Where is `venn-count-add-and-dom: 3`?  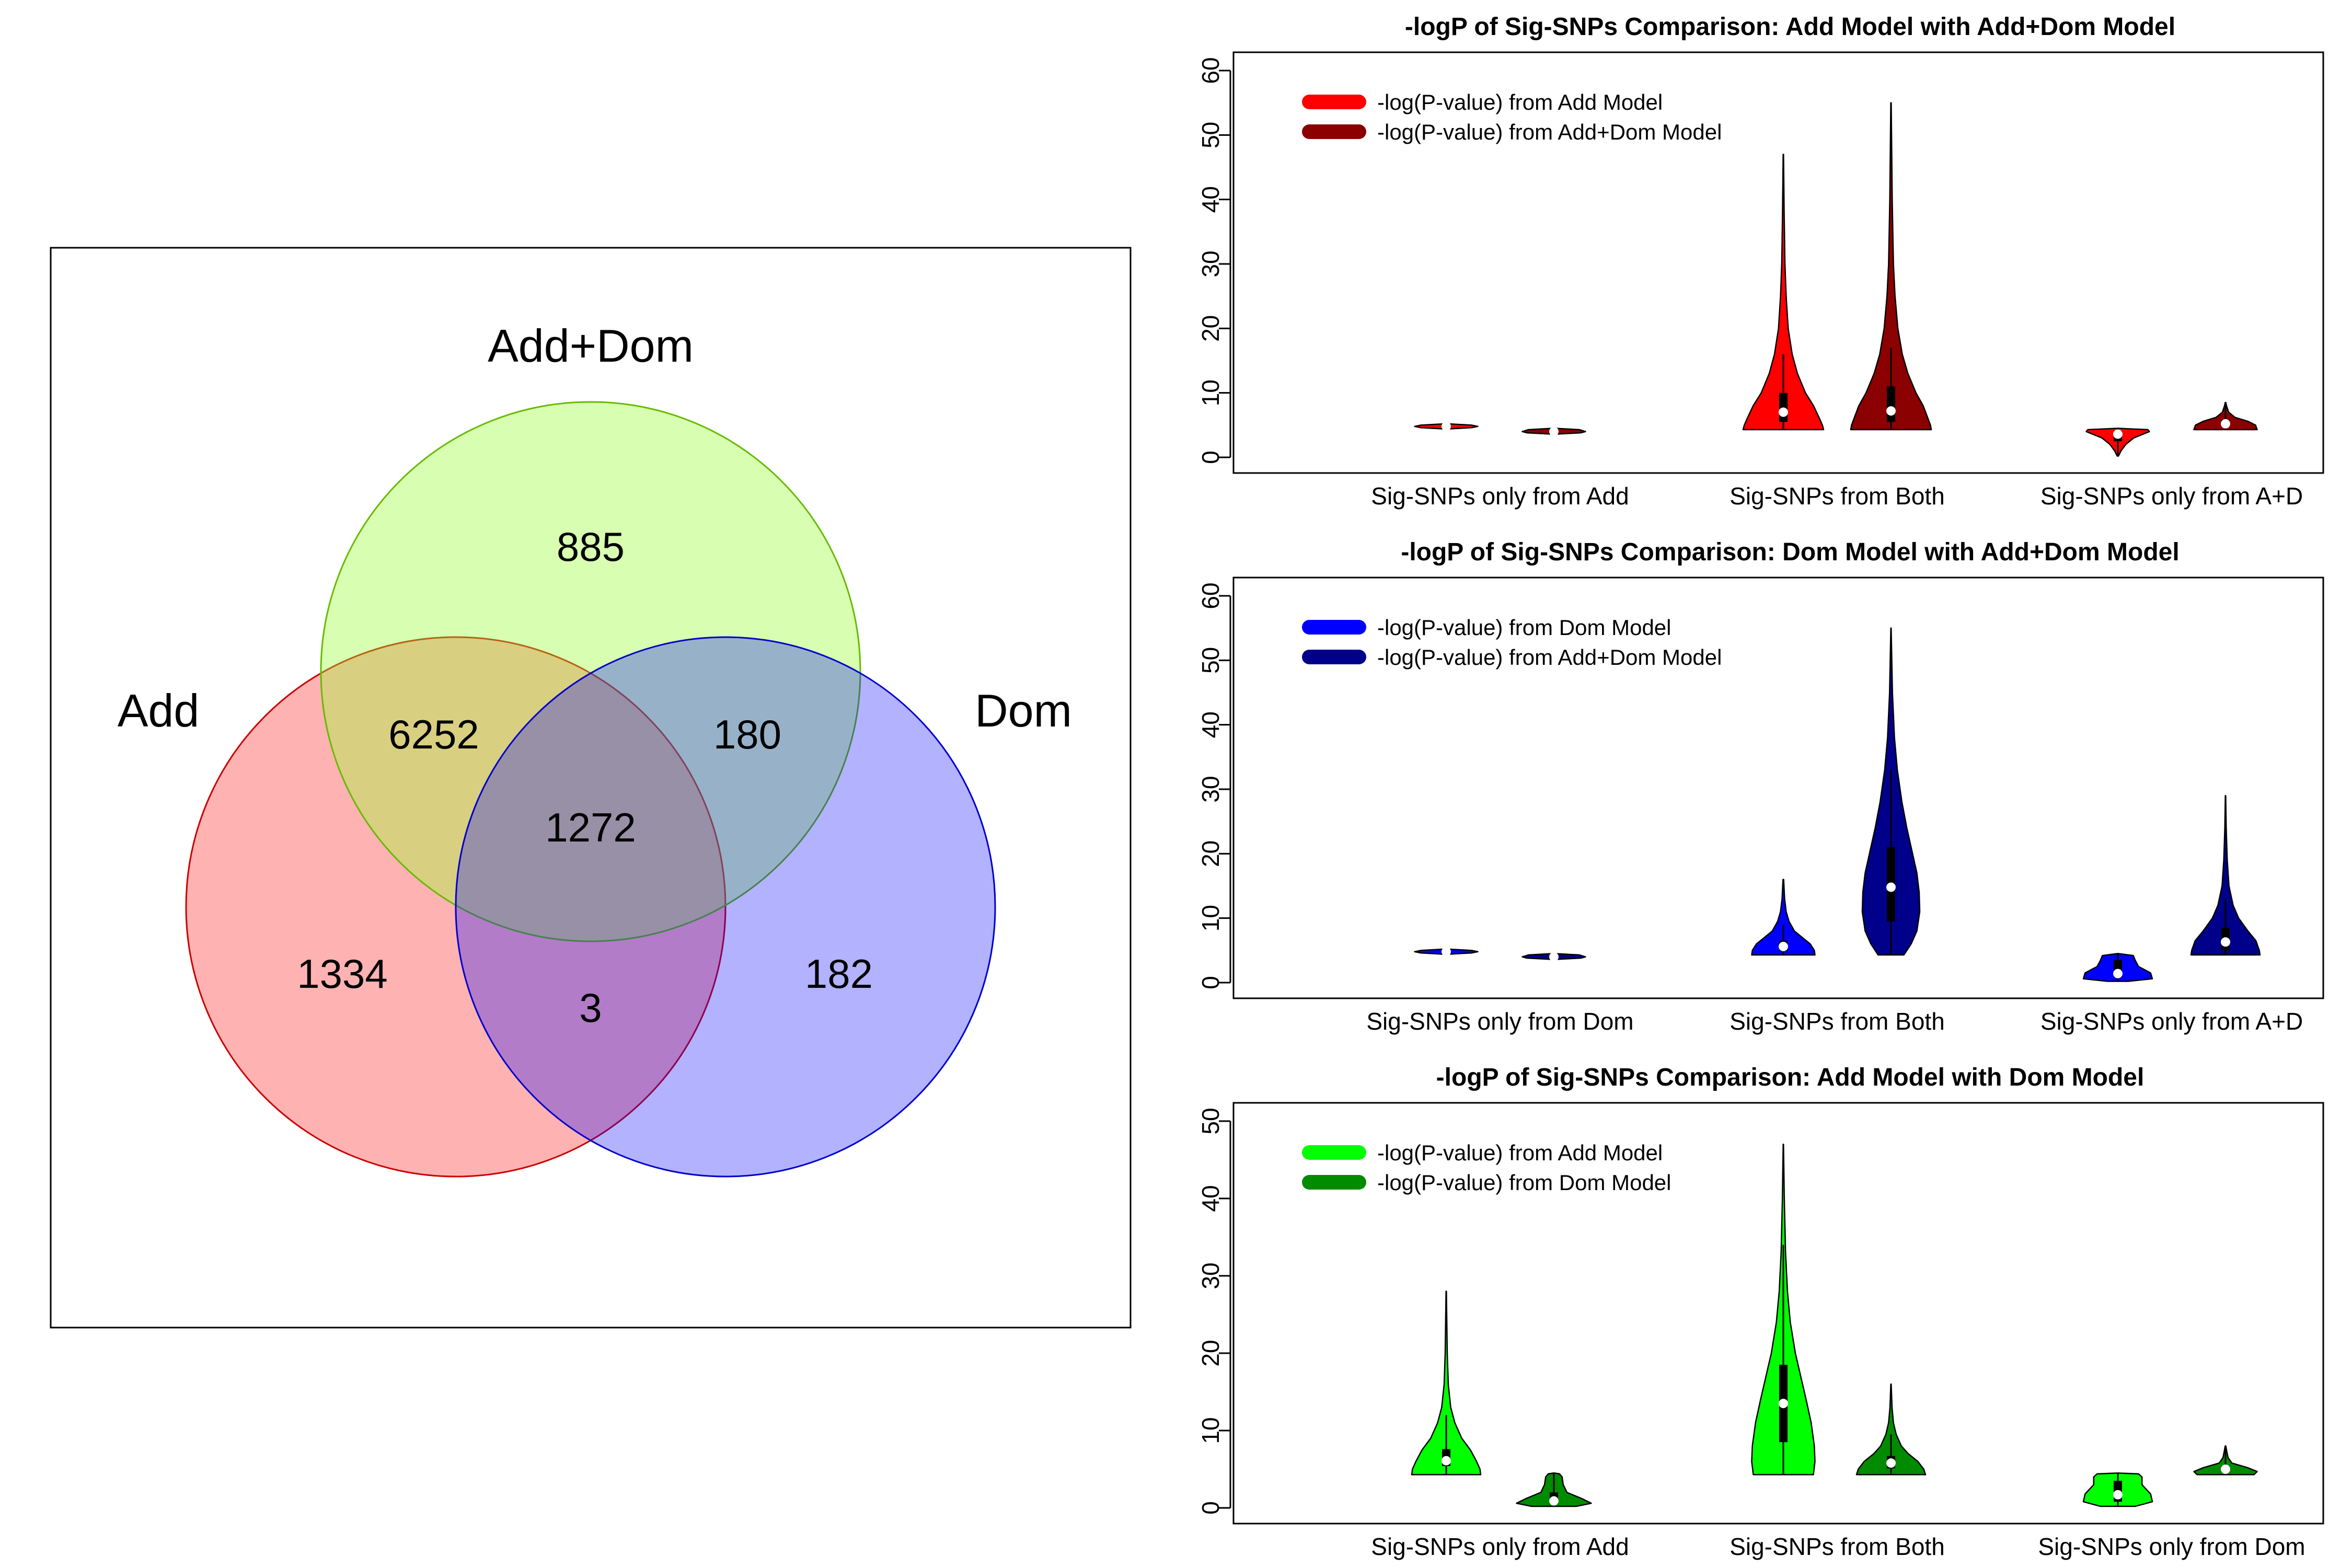
venn-count-add-and-dom: 3 is located at coordinates (590, 1008).